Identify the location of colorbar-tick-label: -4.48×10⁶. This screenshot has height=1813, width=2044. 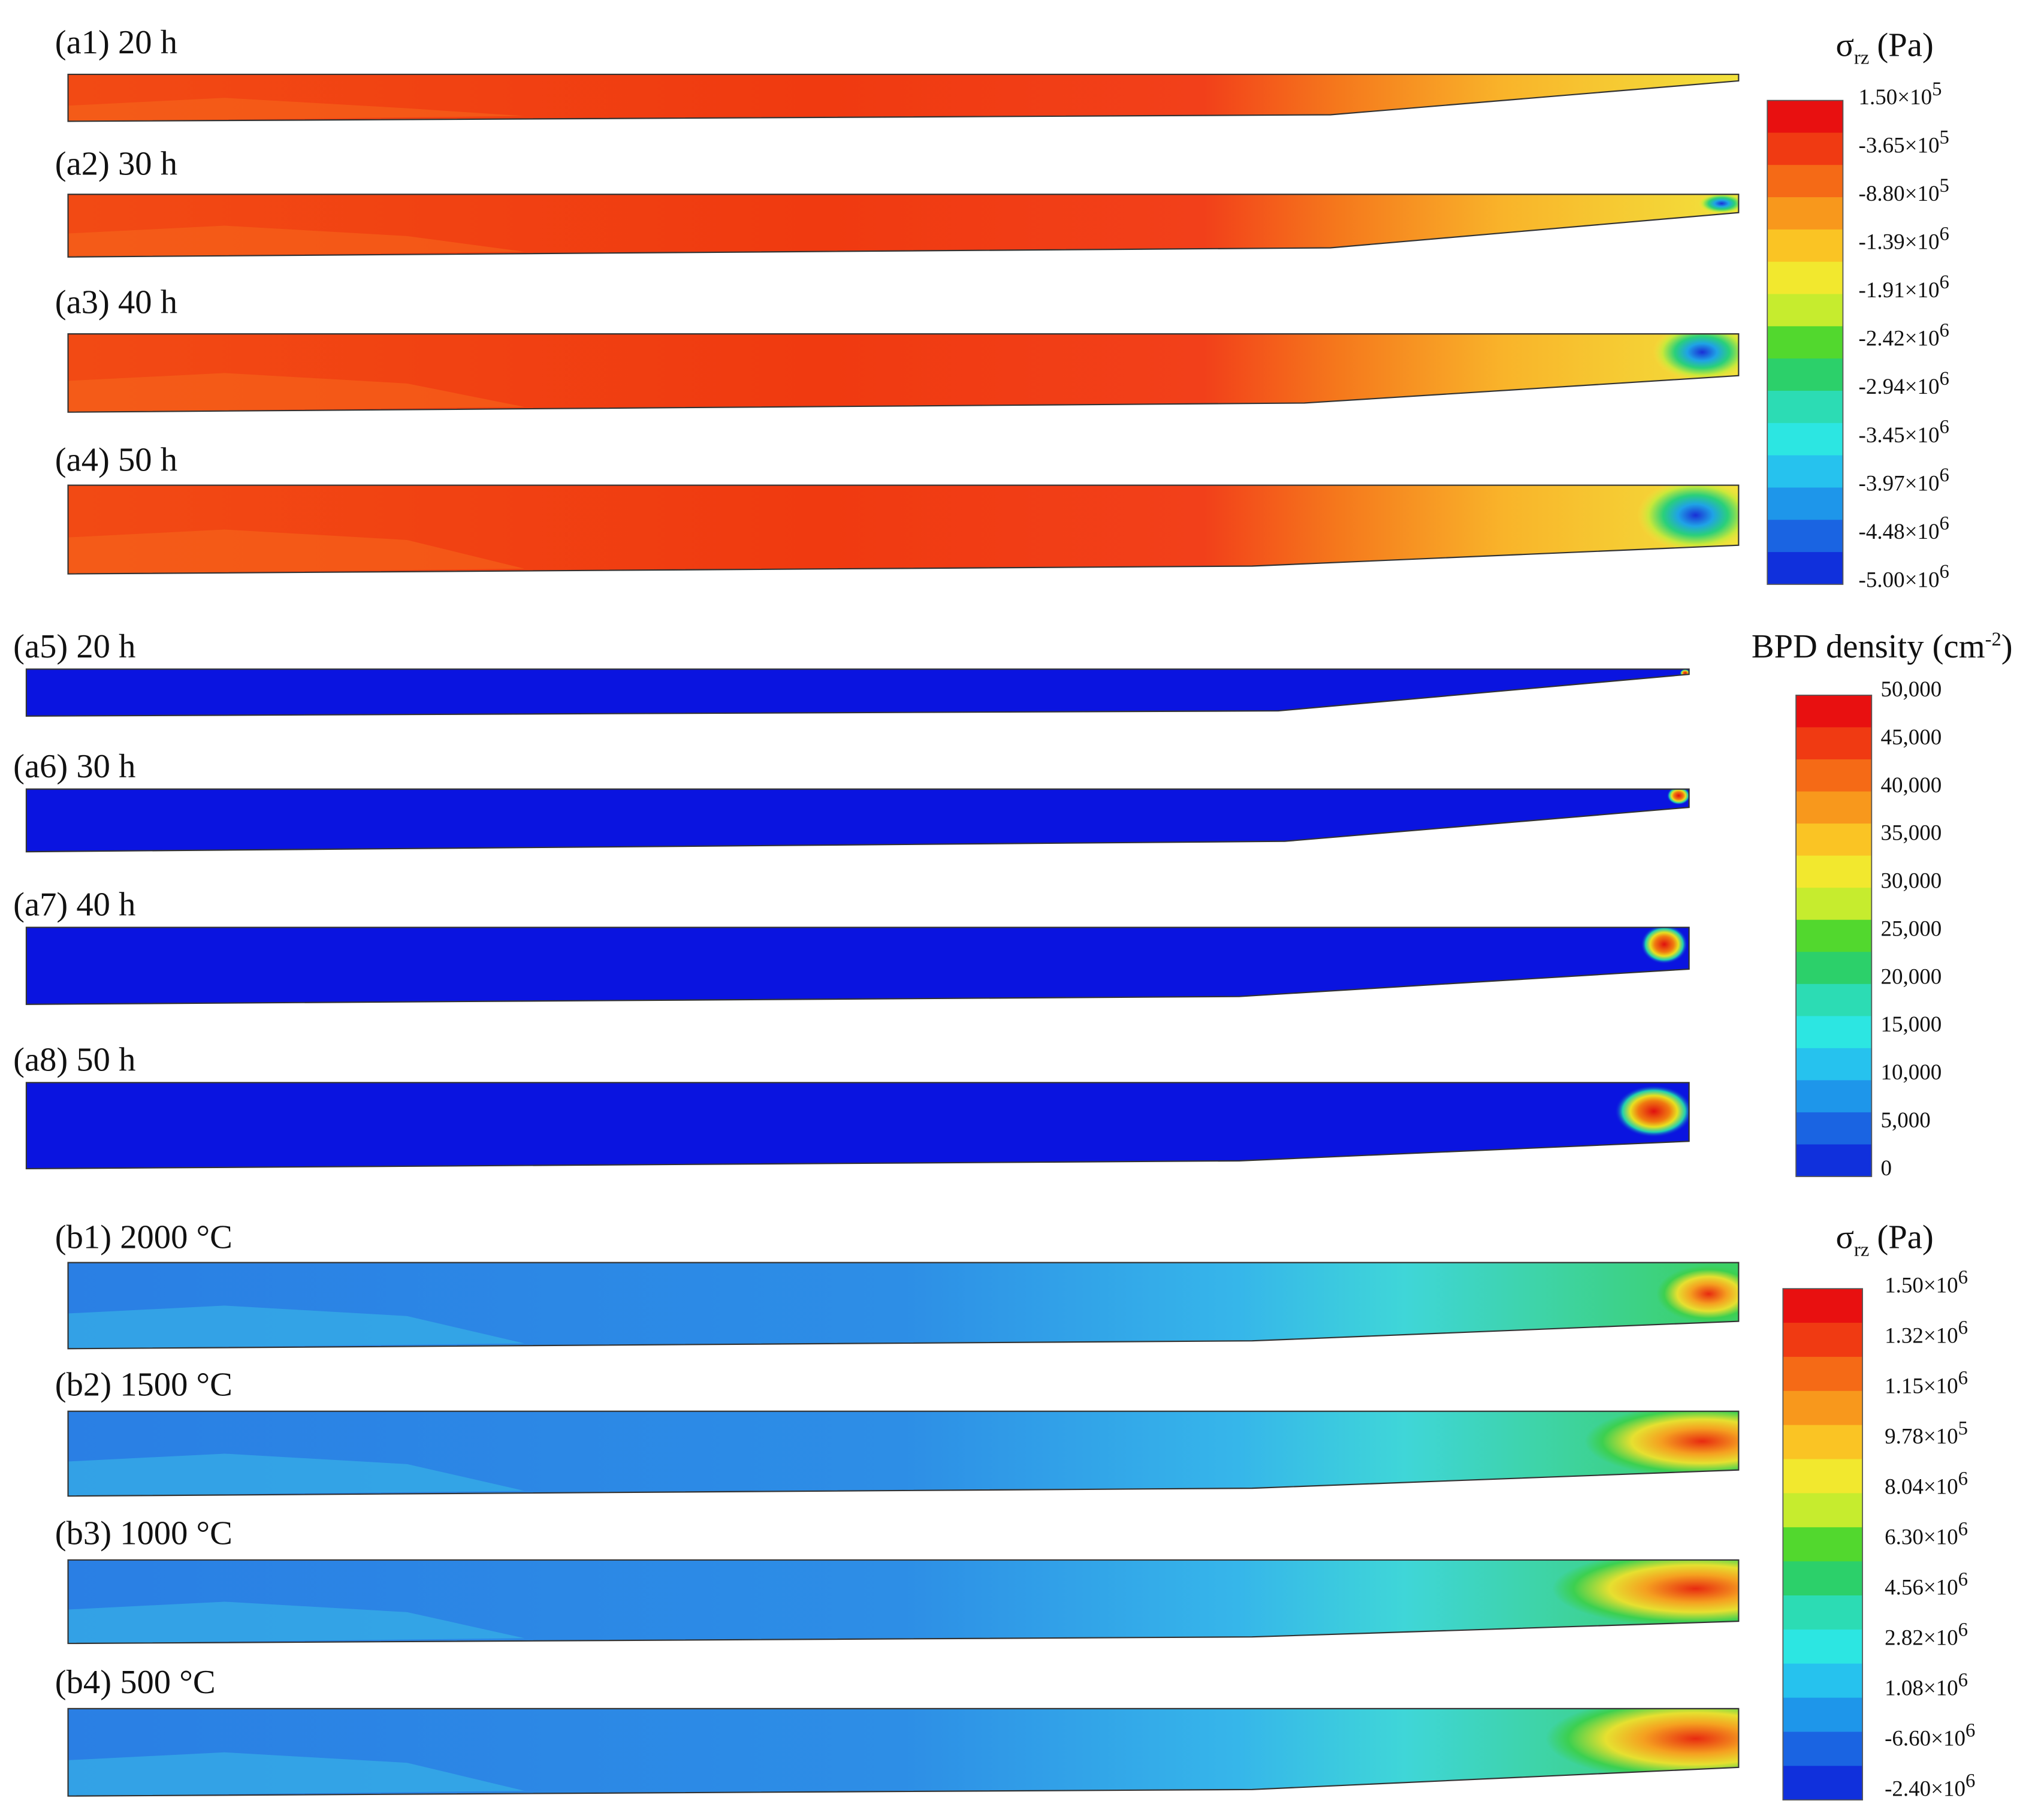
(1904, 528).